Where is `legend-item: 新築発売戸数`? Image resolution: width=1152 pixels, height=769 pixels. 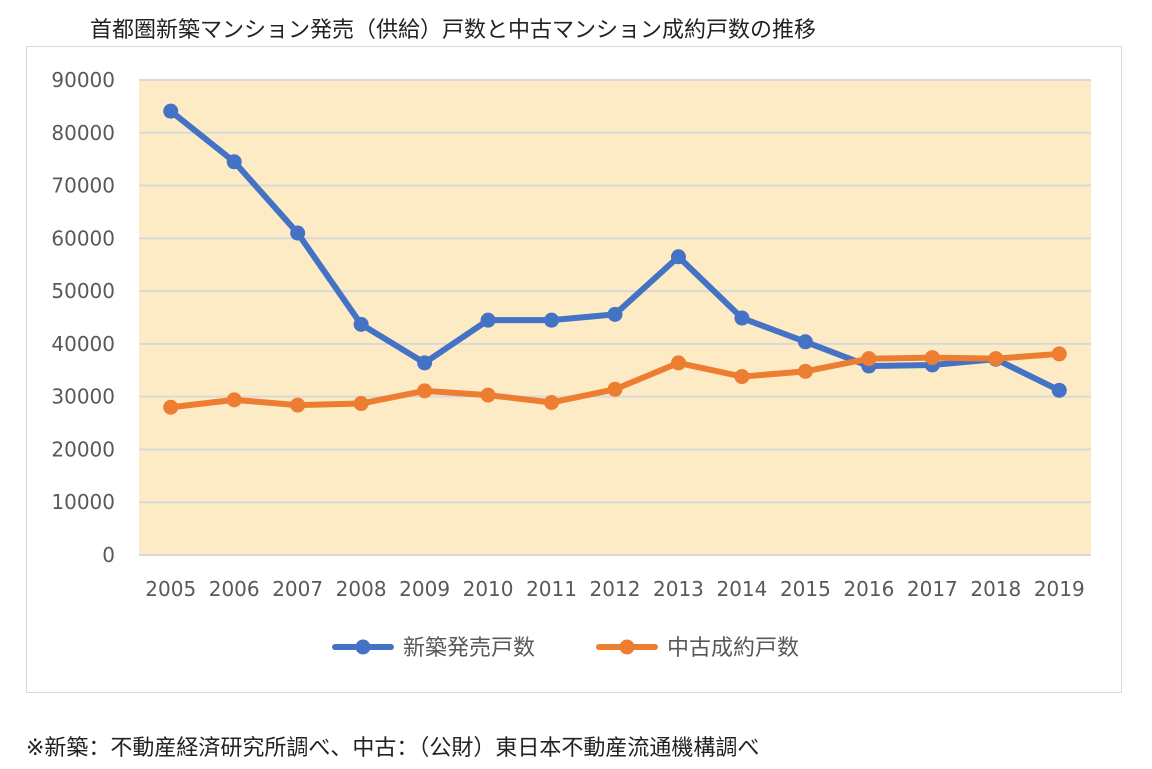
legend-item: 新築発売戸数 is located at coordinates (433, 648).